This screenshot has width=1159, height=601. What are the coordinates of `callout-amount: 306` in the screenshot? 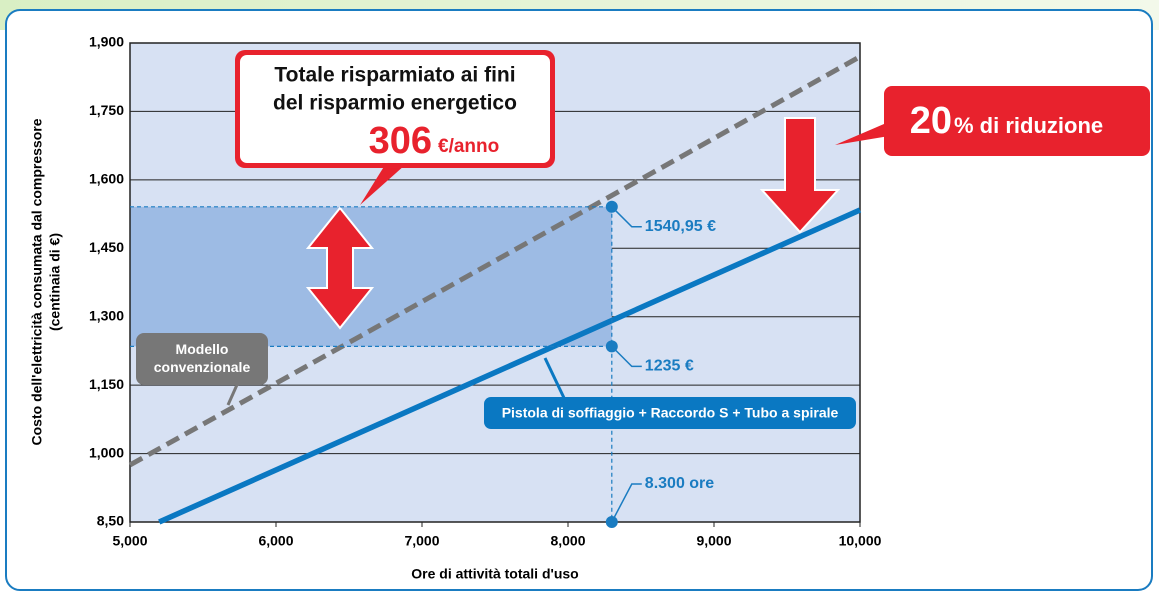 It's located at (400, 141).